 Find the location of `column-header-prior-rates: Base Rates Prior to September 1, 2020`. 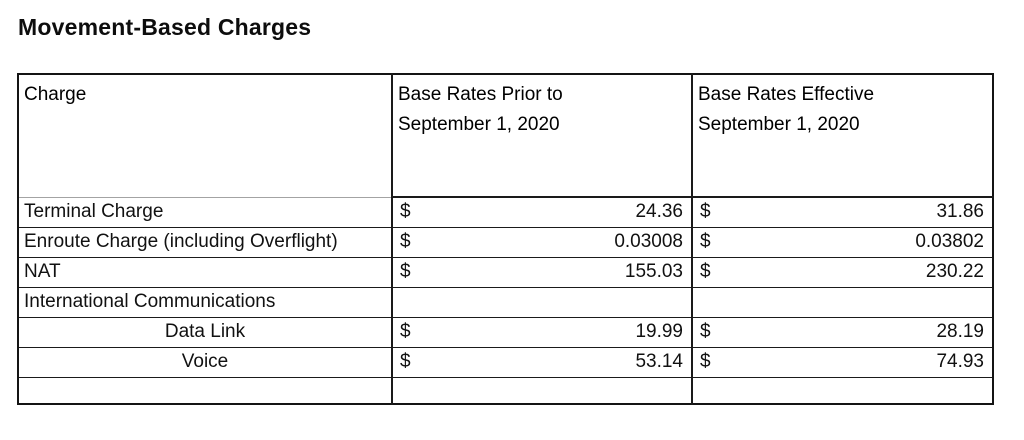

column-header-prior-rates: Base Rates Prior to September 1, 2020 is located at coordinates (542, 136).